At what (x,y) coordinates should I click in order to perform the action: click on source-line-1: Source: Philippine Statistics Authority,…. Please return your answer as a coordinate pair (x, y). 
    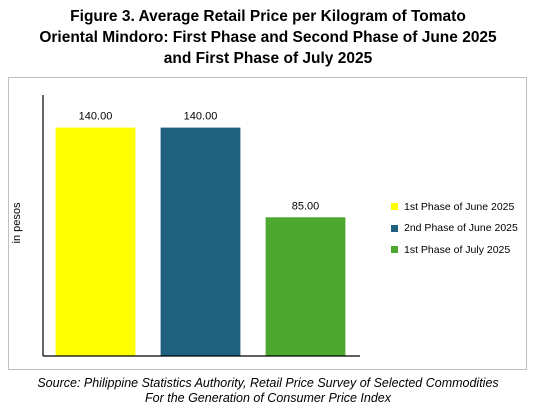
    Looking at the image, I should click on (268, 383).